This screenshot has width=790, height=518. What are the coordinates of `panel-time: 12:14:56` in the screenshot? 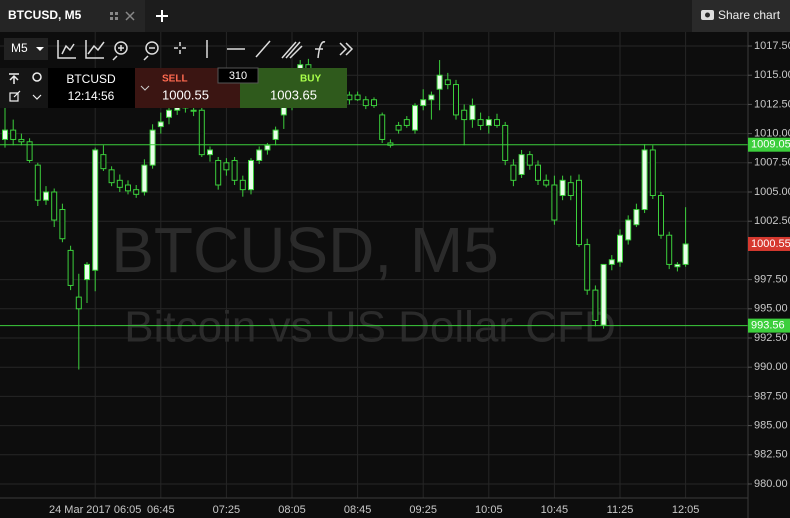 It's located at (91, 96).